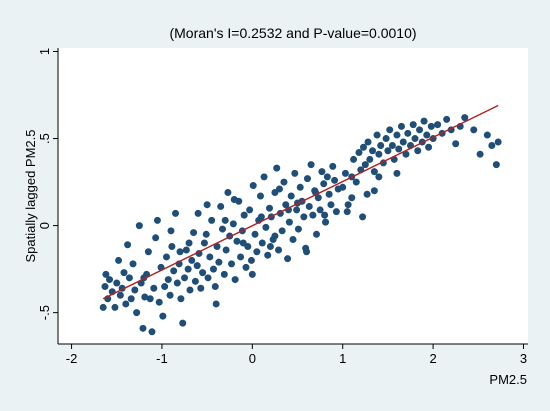 The width and height of the screenshot is (550, 411). What do you see at coordinates (432, 358) in the screenshot?
I see `x-tick-label: 2` at bounding box center [432, 358].